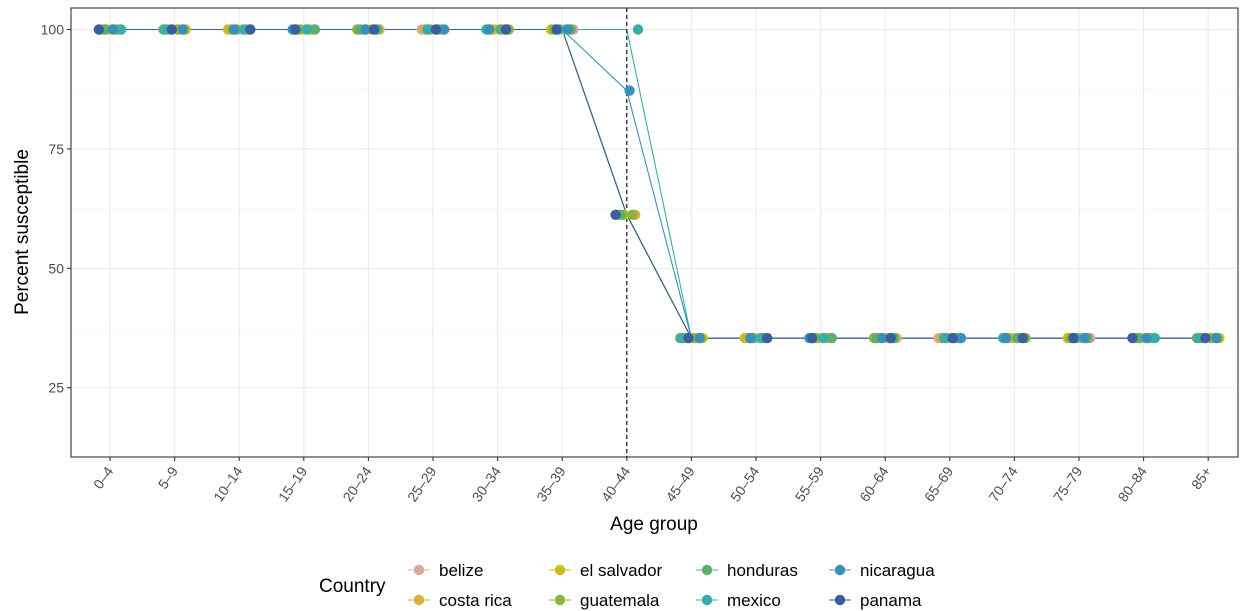  What do you see at coordinates (874, 483) in the screenshot?
I see `x-tick-label: 60–64` at bounding box center [874, 483].